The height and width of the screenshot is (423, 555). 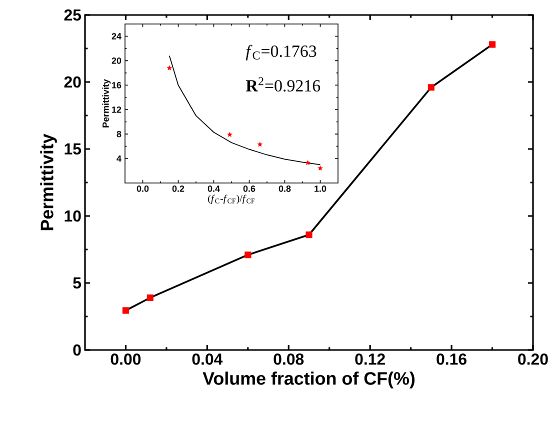 I want to click on x-tick-label: 0.6, so click(x=249, y=189).